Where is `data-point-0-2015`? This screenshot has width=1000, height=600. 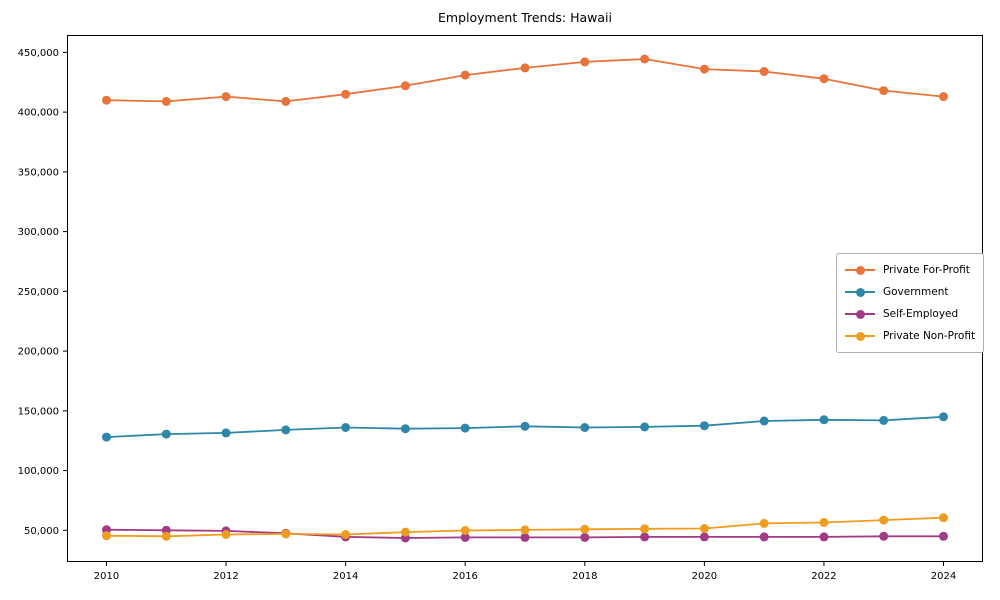
data-point-0-2015 is located at coordinates (405, 86).